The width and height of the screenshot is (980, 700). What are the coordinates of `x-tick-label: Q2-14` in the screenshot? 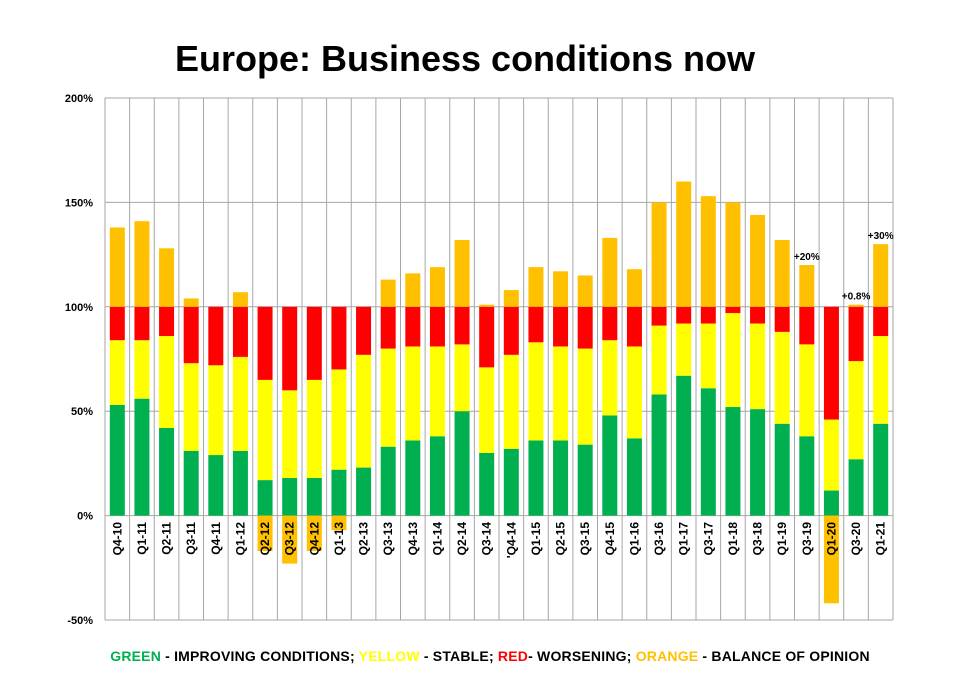 It's located at (462, 539).